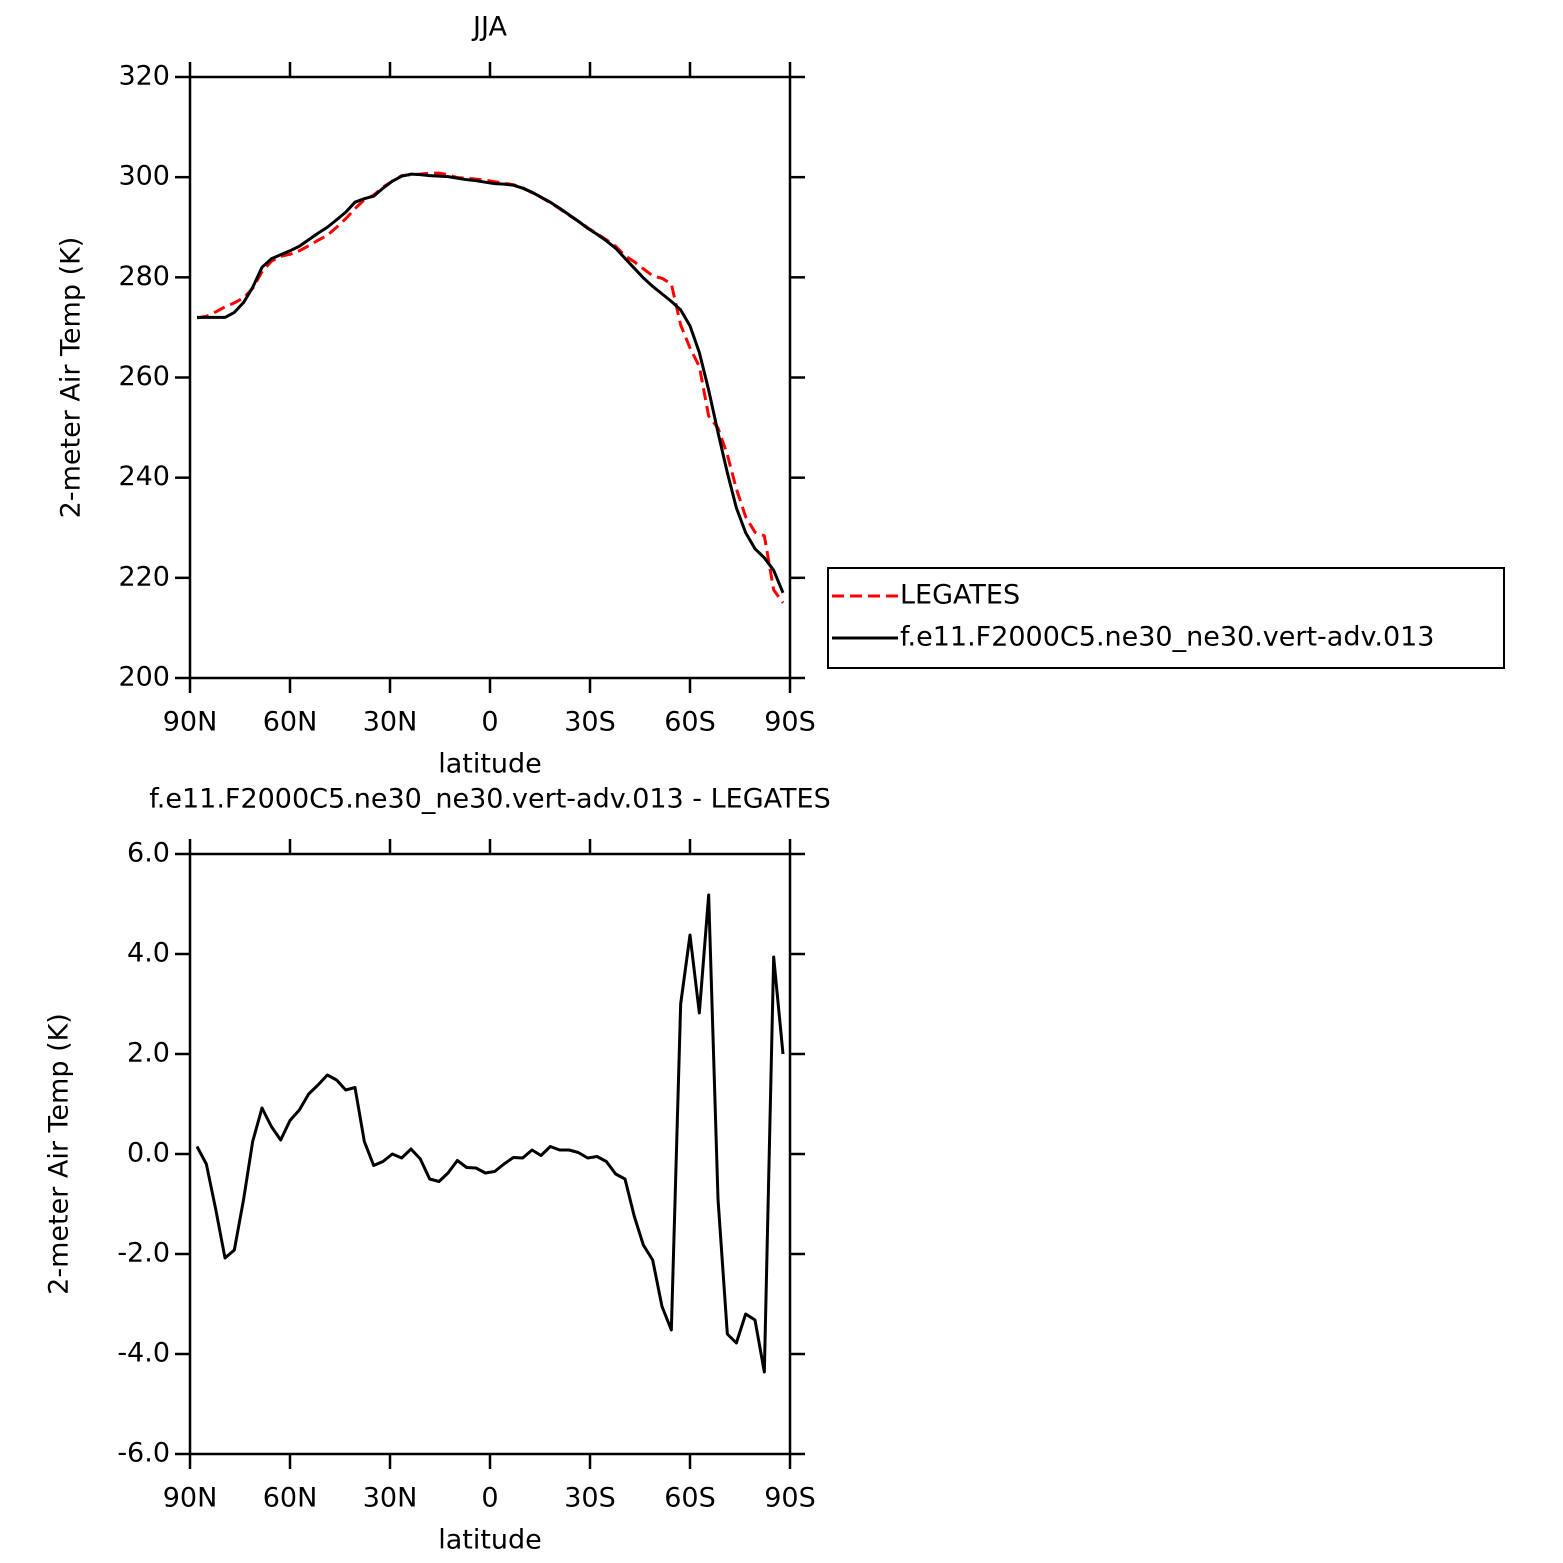 Image resolution: width=1563 pixels, height=1563 pixels. I want to click on chart-title: JJA, so click(489, 27).